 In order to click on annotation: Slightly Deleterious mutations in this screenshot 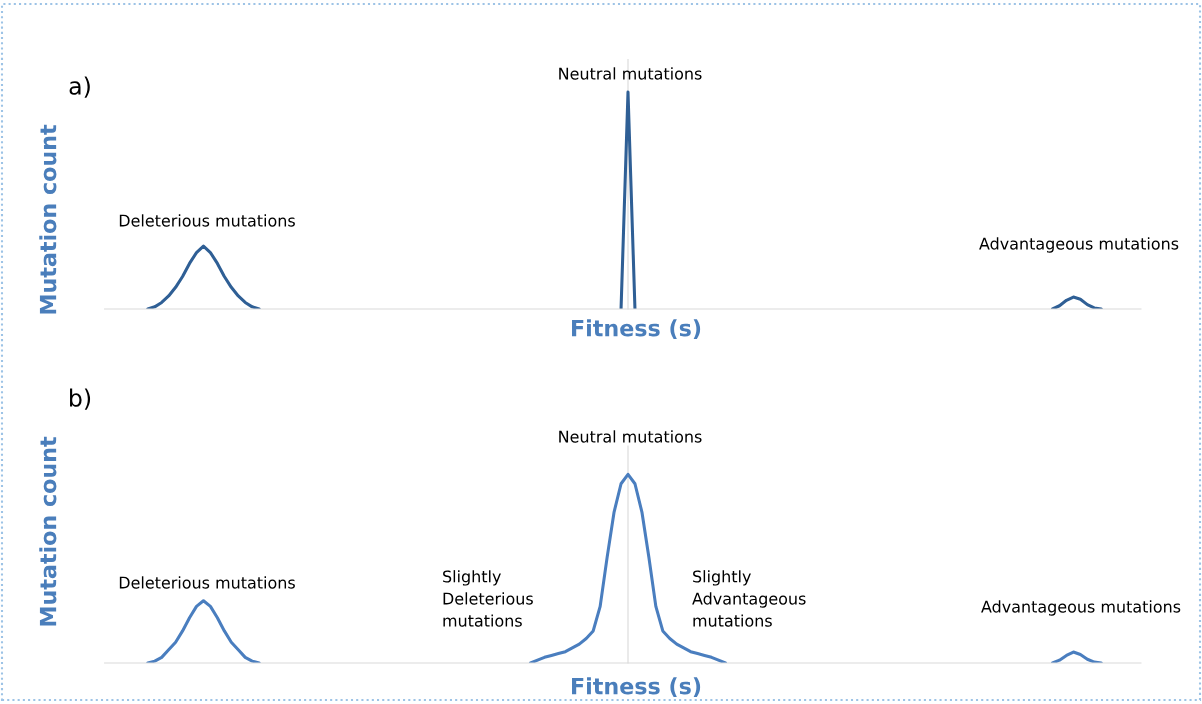, I will do `click(488, 598)`.